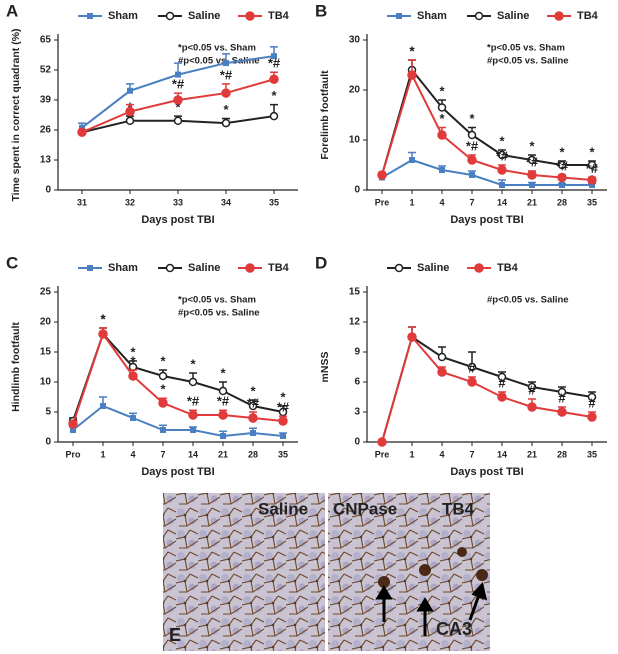 This screenshot has width=618, height=654. I want to click on note: *p<0.05 vs. Sham, so click(526, 48).